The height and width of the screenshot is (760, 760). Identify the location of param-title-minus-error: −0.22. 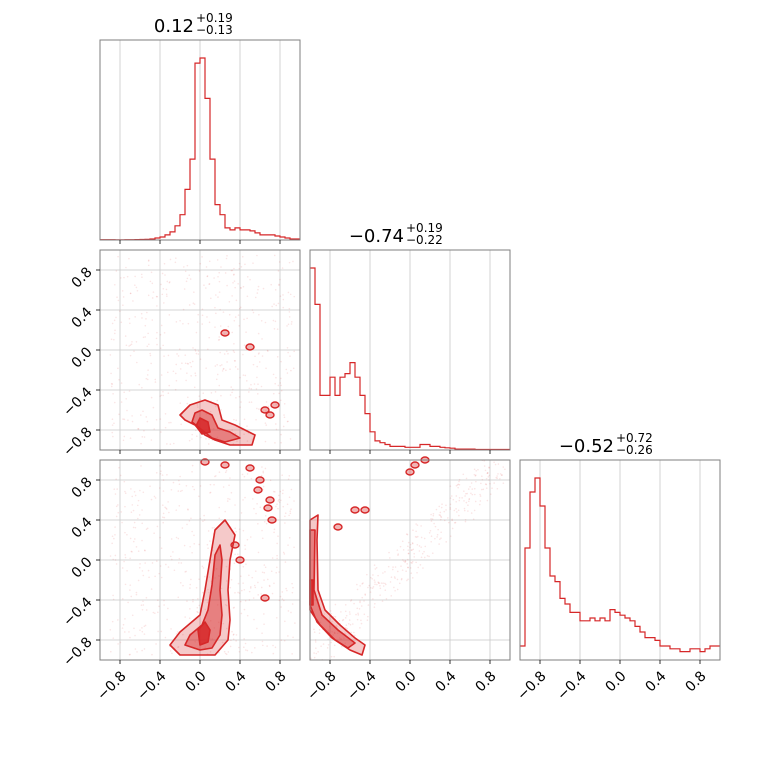
(424, 240).